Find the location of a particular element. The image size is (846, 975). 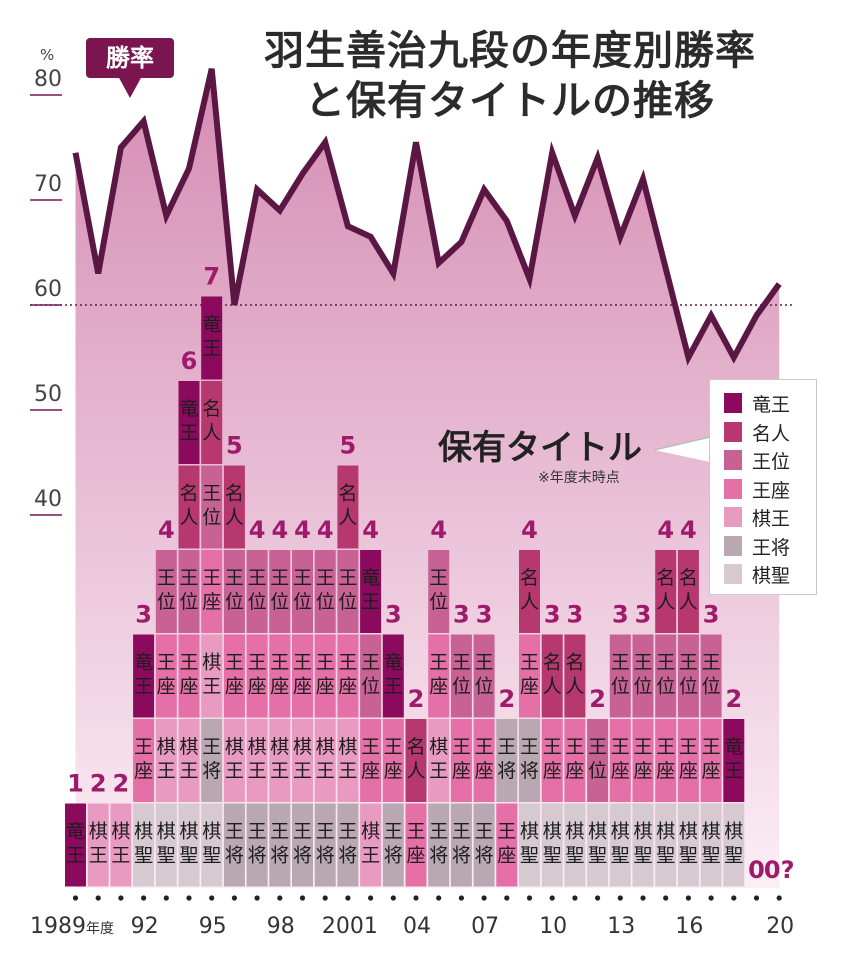

legend-label: 王将 is located at coordinates (771, 547).